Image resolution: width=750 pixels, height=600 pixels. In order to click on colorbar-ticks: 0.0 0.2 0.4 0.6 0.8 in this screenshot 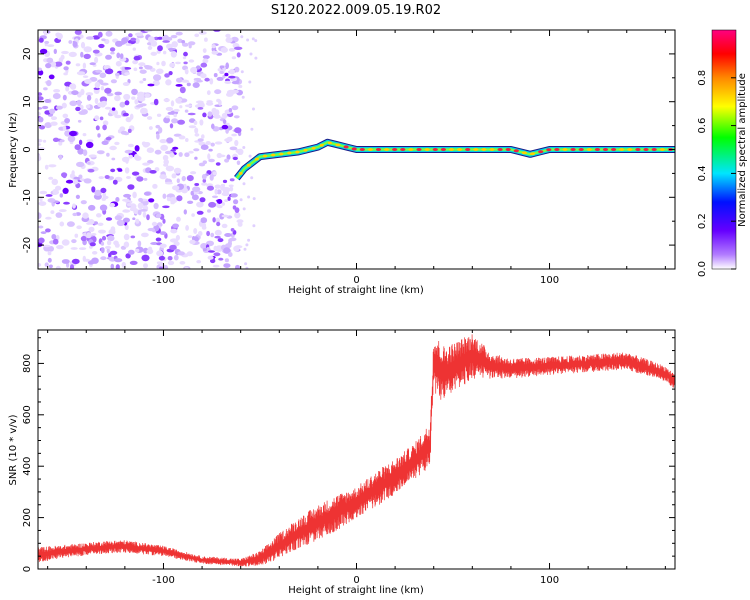, I will do `click(716, 173)`.